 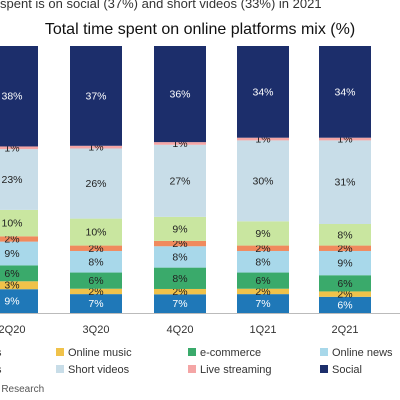 I want to click on x-tick-label: 2Q21, so click(x=345, y=330).